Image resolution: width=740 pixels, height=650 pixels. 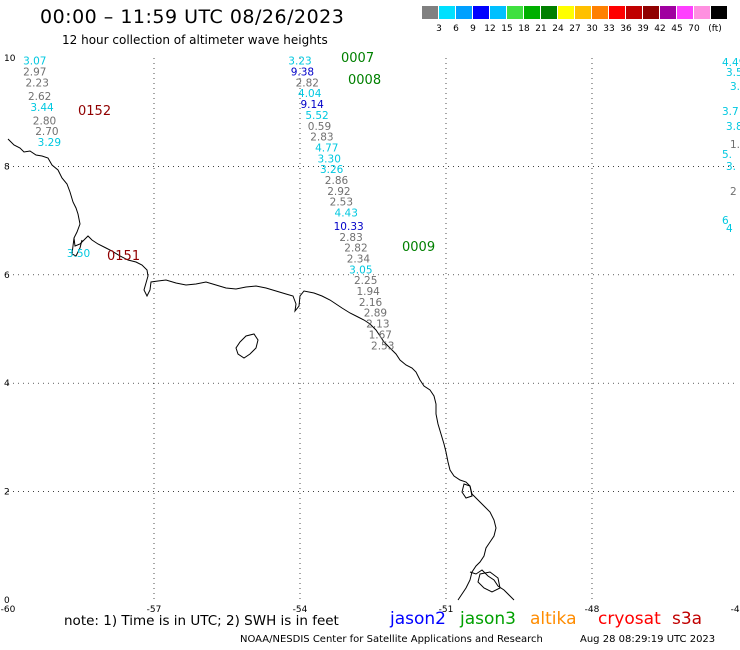 I want to click on wave-height-value: 2.92, so click(x=338, y=192).